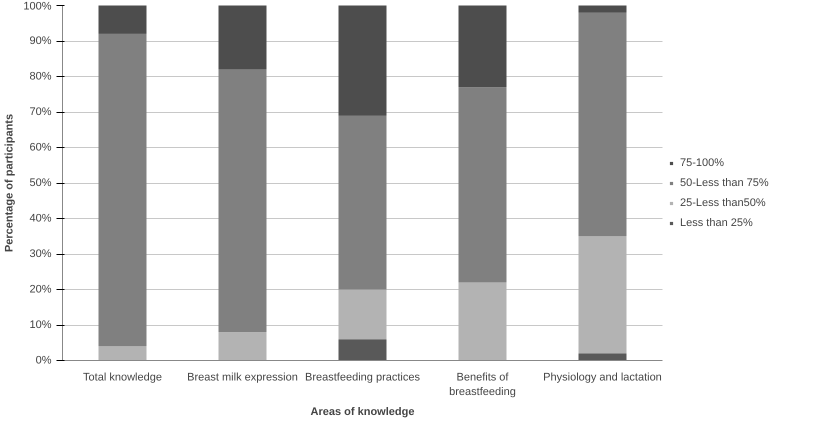 Image resolution: width=824 pixels, height=441 pixels. I want to click on legend-label: 75-100%, so click(702, 163).